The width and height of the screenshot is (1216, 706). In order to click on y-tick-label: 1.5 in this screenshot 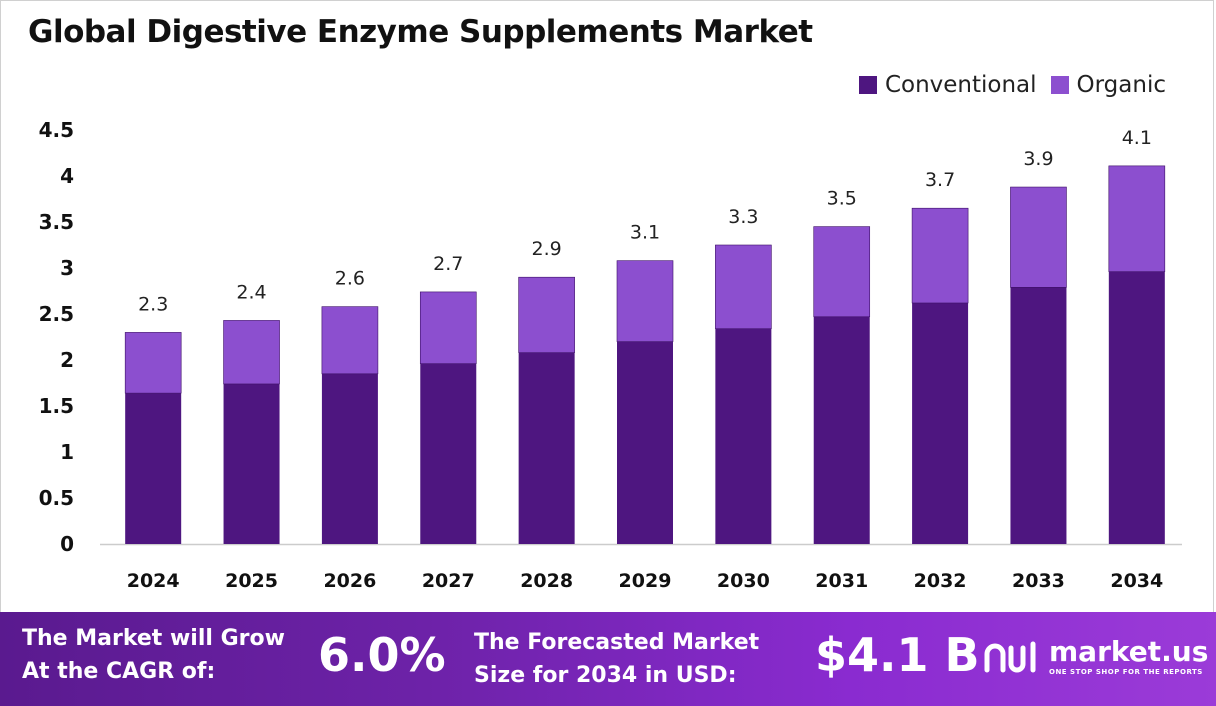, I will do `click(56, 406)`.